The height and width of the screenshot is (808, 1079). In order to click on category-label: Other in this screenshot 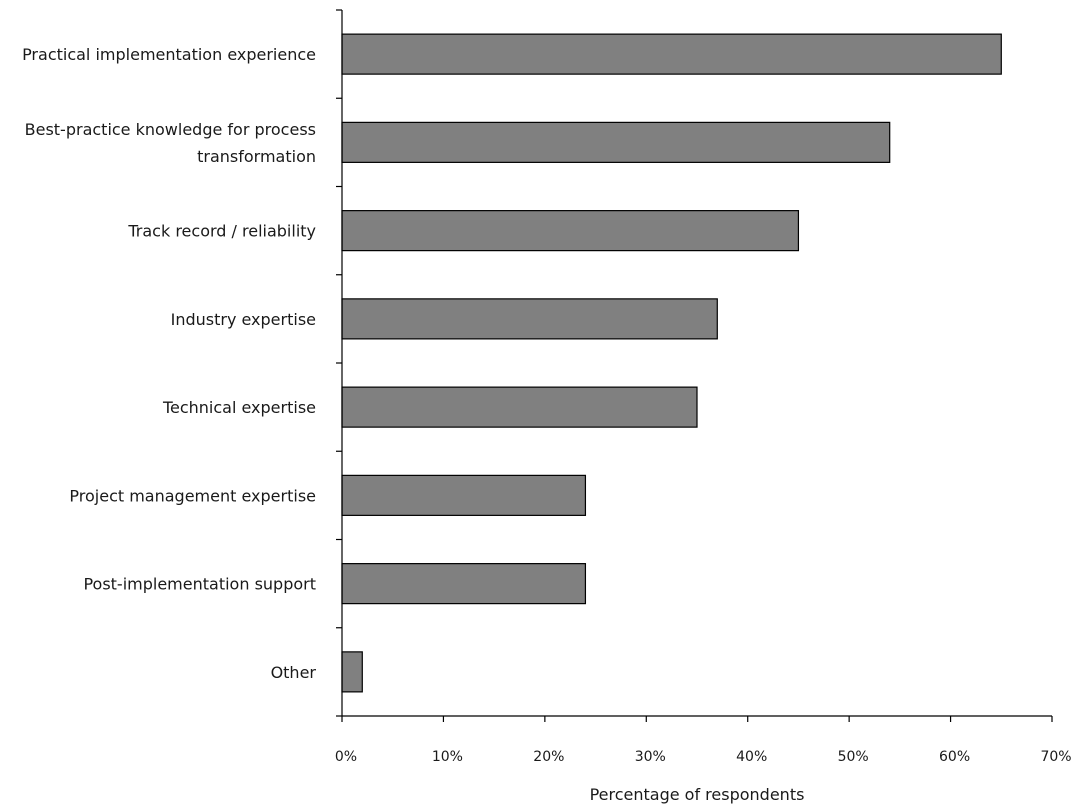, I will do `click(294, 672)`.